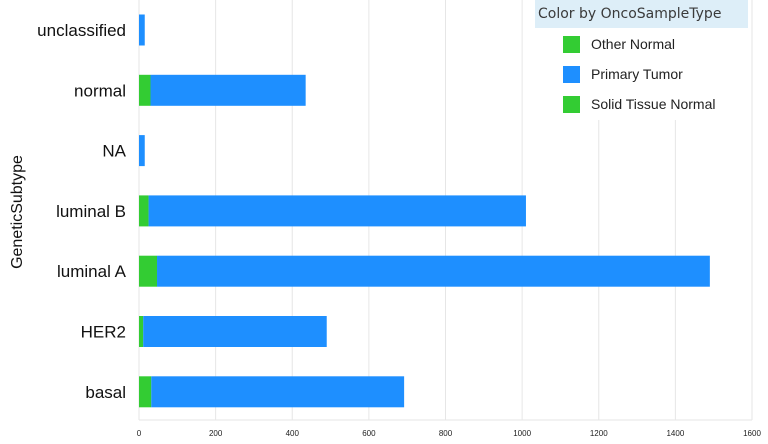  I want to click on x-tick-label-1000: 1000, so click(522, 433).